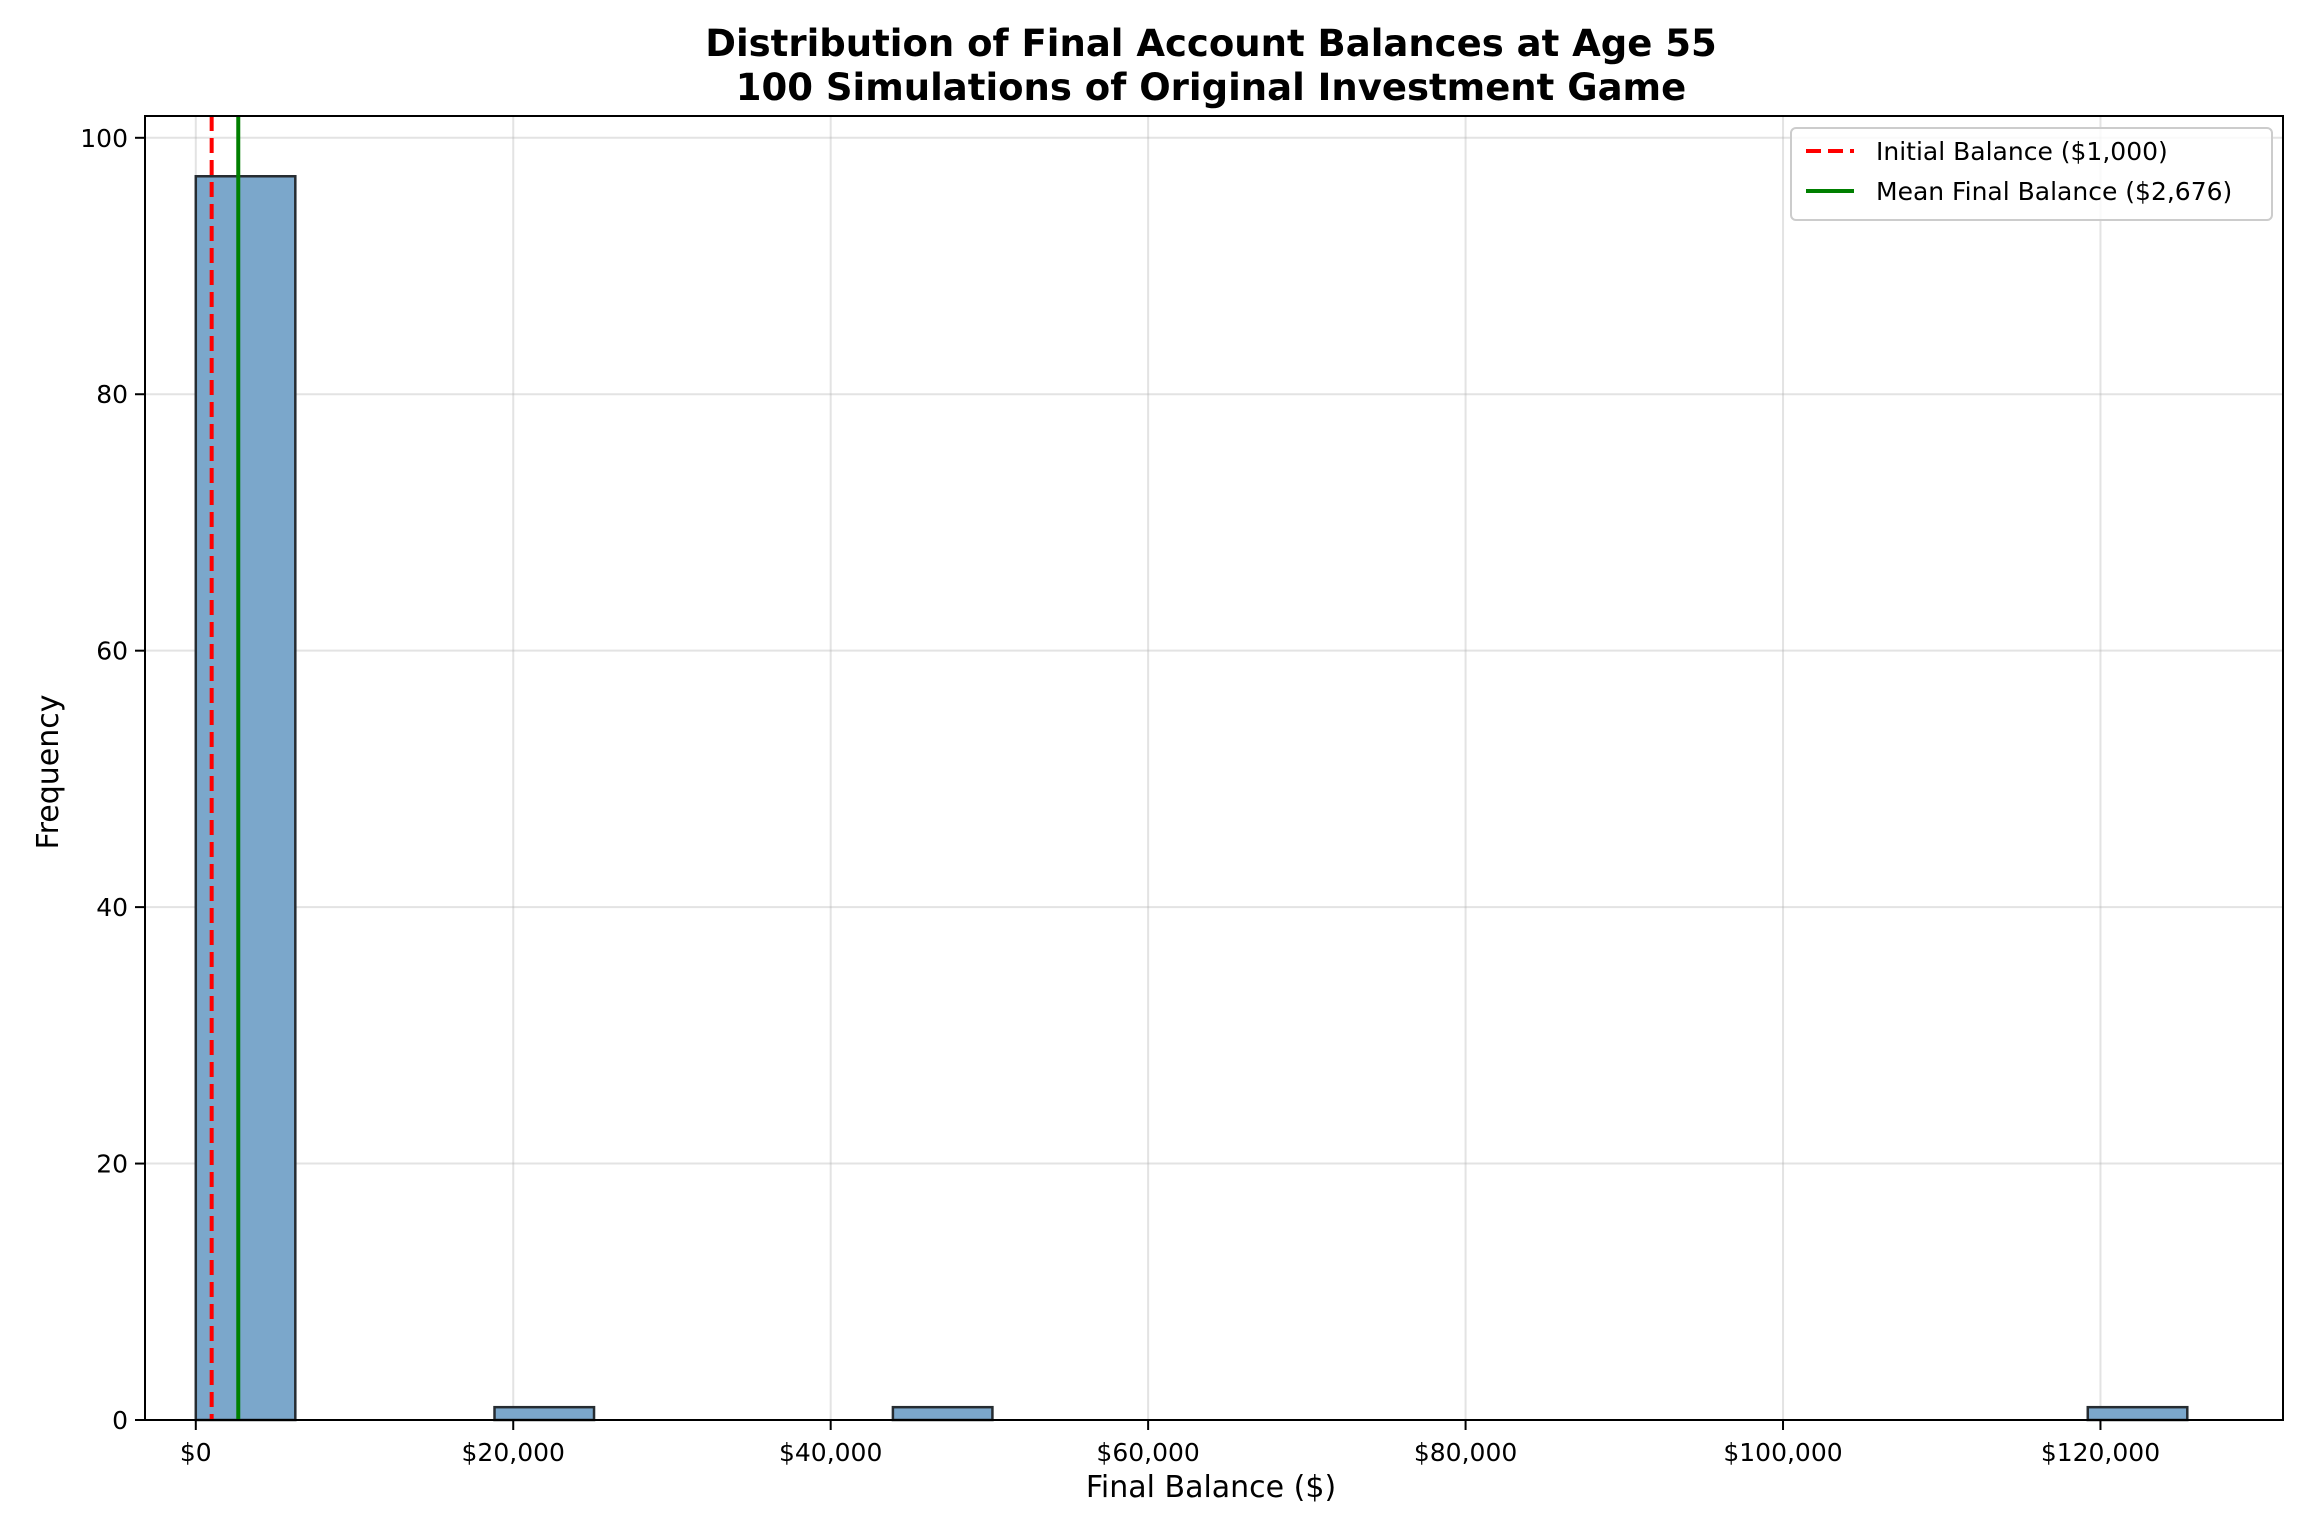  Describe the element at coordinates (112, 394) in the screenshot. I see `y-tick-label: 80` at that location.